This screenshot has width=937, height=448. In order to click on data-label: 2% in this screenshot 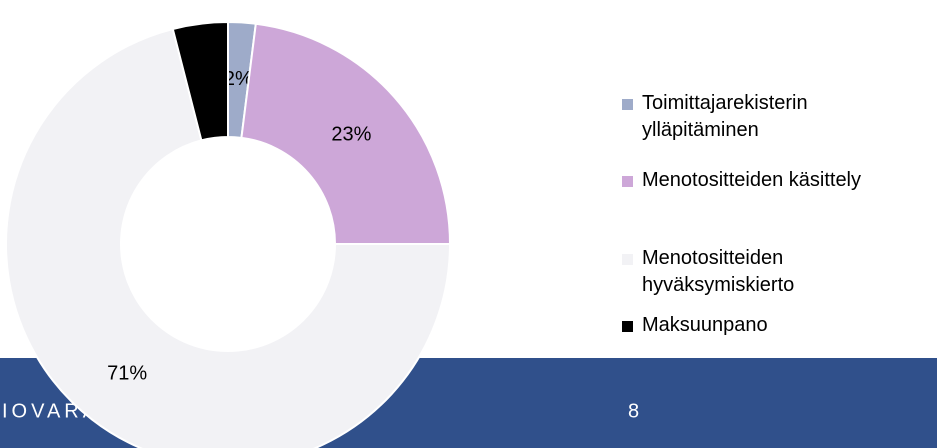, I will do `click(238, 79)`.